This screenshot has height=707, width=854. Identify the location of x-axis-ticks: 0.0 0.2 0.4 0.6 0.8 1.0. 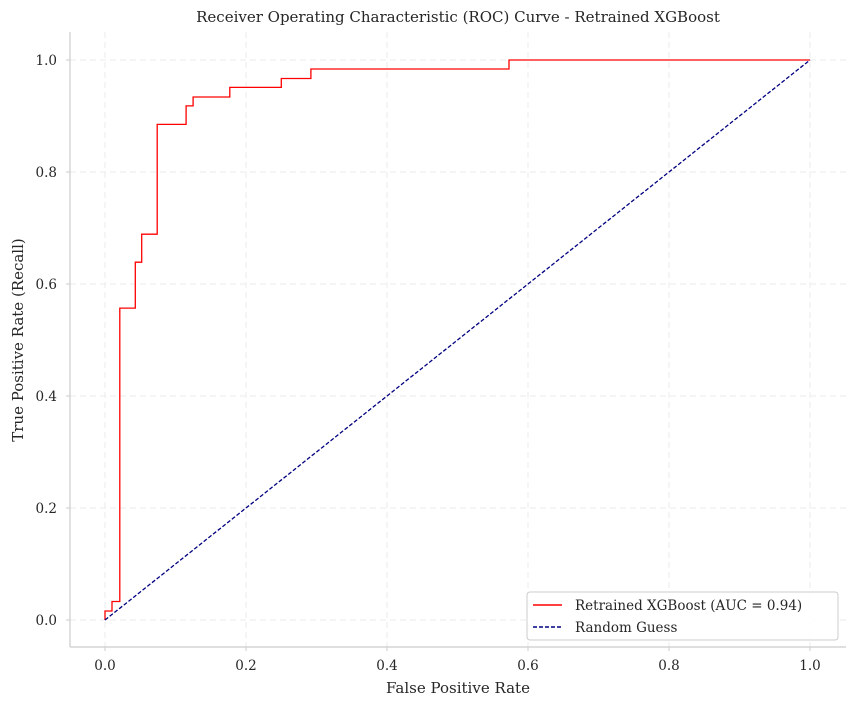
(457, 660).